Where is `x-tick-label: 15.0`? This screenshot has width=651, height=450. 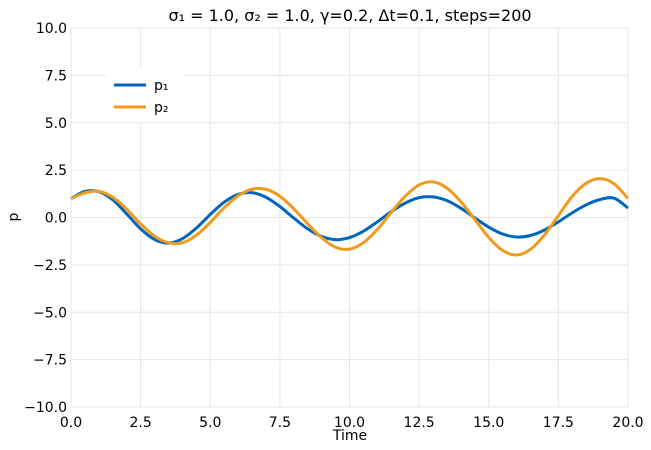 x-tick-label: 15.0 is located at coordinates (488, 423).